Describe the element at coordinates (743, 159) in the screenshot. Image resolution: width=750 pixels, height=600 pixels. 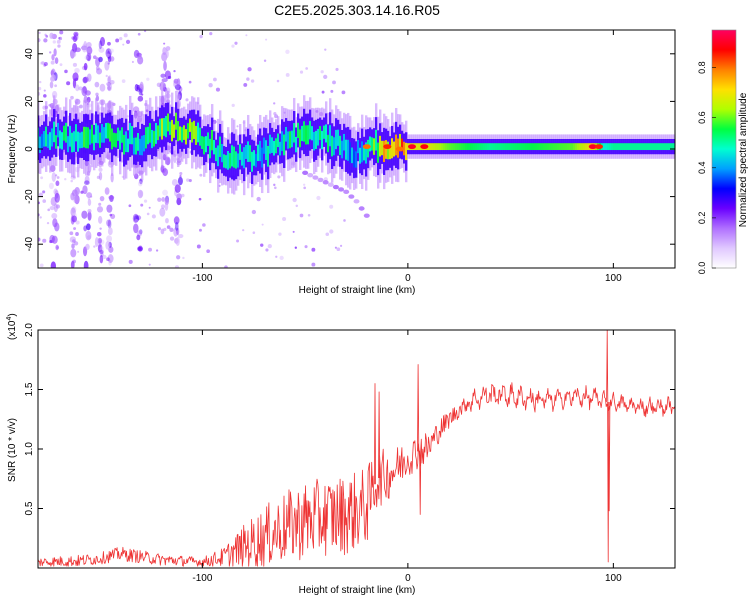
I see `colorbar-label: Normalized spectral amplitude` at that location.